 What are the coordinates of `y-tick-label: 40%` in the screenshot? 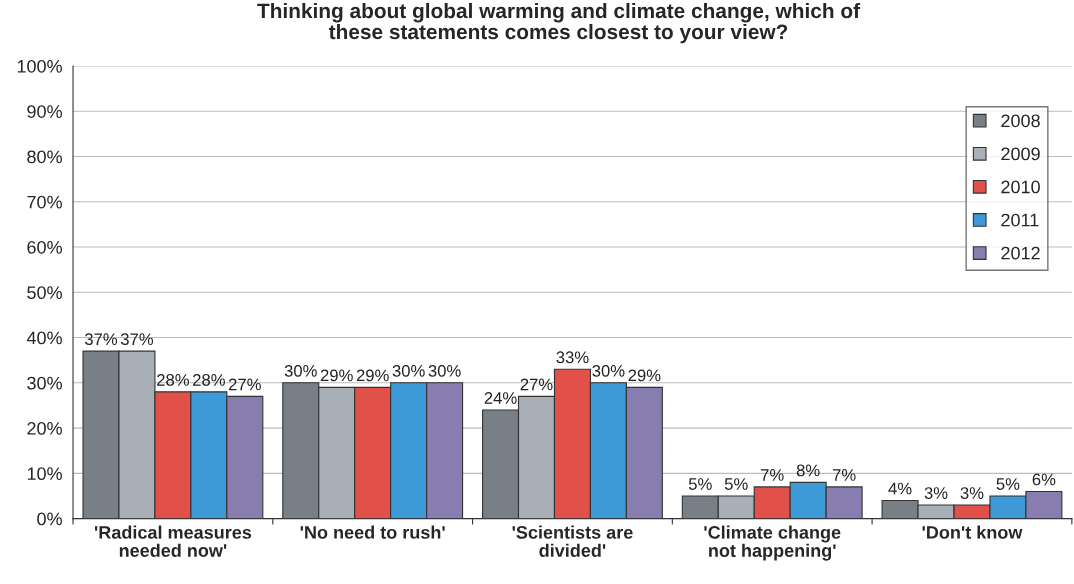 It's located at (44, 338).